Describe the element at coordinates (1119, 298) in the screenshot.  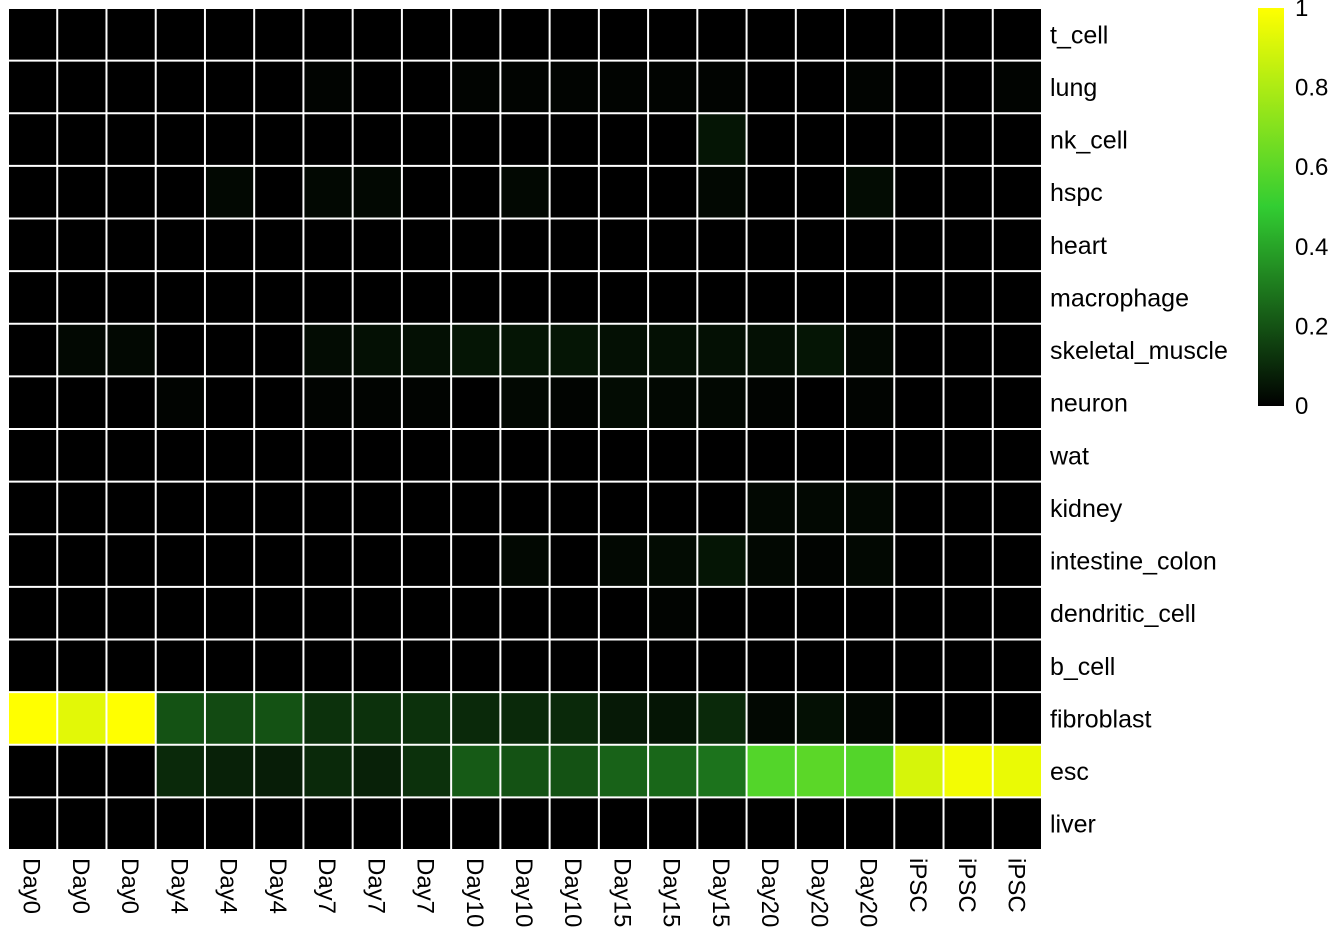
I see `row-label-macrophage: macrophage` at that location.